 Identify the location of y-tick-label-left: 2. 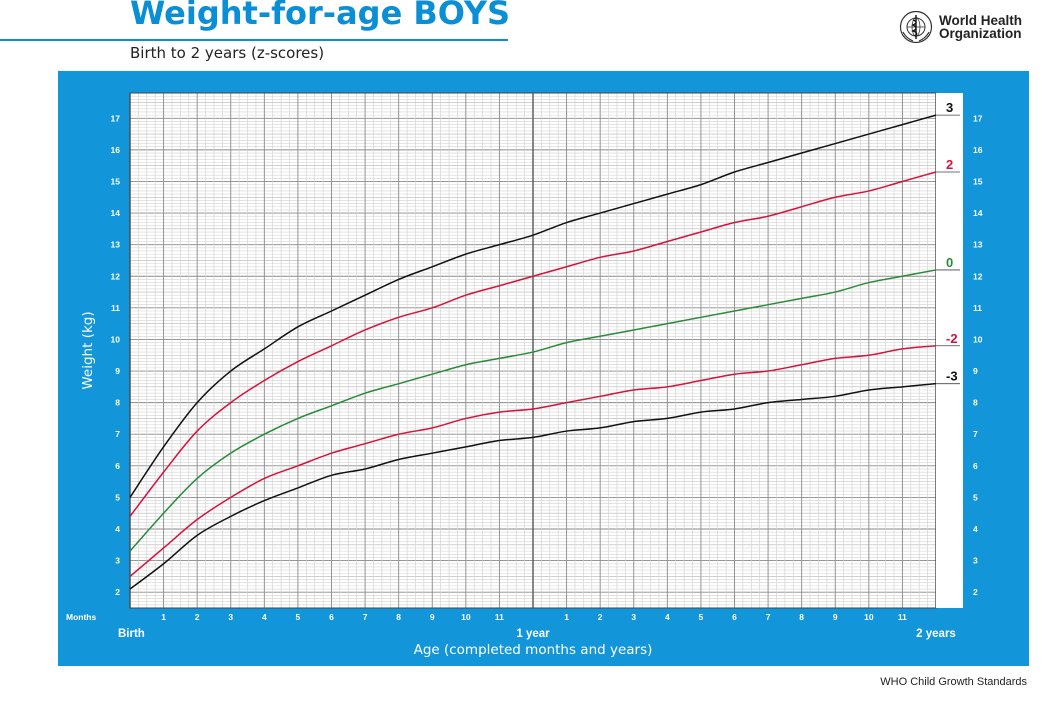
(117, 592).